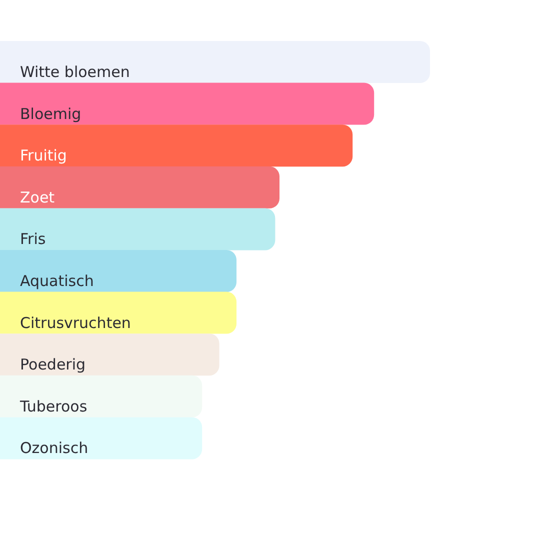 The height and width of the screenshot is (534, 533). Describe the element at coordinates (51, 113) in the screenshot. I see `y-tick-label: Bloemig` at that location.